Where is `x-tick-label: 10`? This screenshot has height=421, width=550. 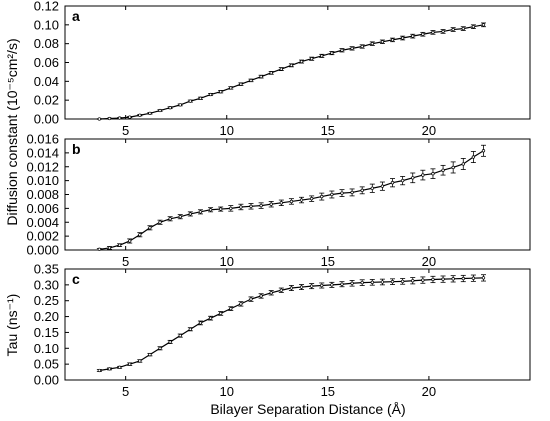 x-tick-label: 10 is located at coordinates (227, 391).